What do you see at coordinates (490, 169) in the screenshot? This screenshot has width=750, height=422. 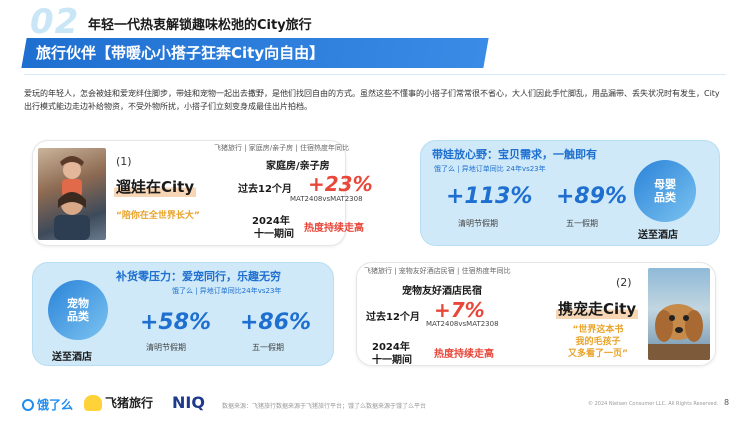 I see `baby-source: 饿了么 | 异地订单同比 24年vs23年` at bounding box center [490, 169].